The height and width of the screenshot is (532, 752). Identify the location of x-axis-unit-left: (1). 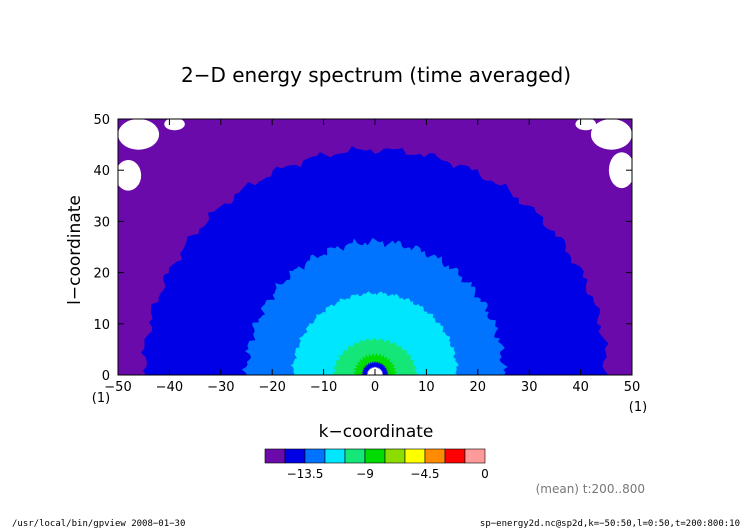
(101, 398).